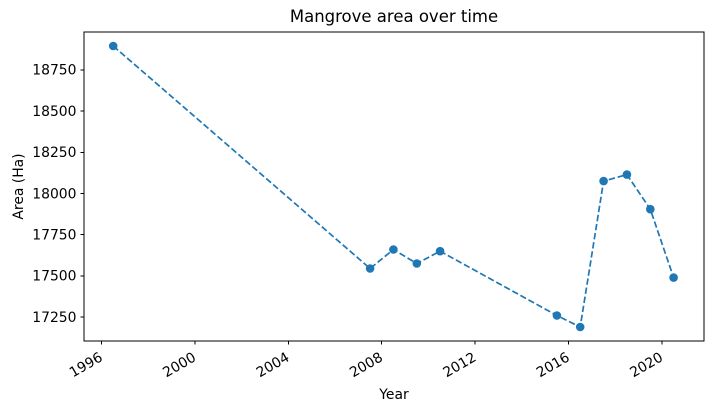  Describe the element at coordinates (273, 366) in the screenshot. I see `x-tick-label: 2004` at that location.